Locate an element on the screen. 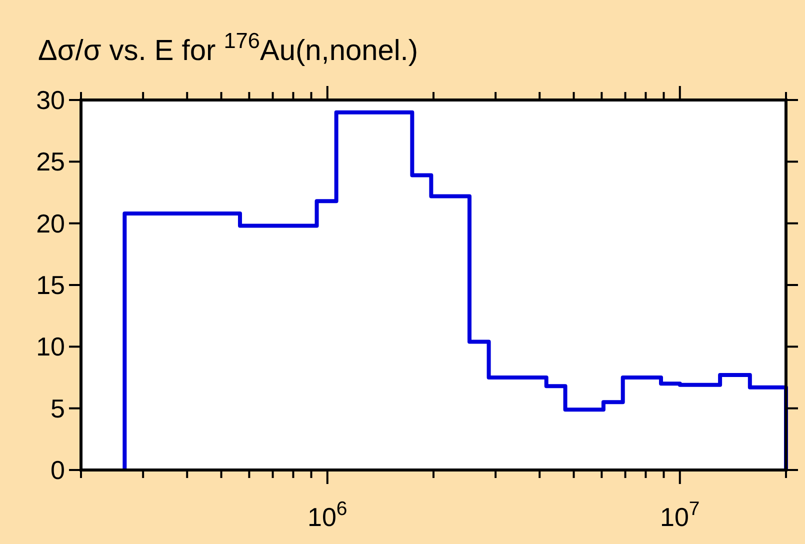  y-tick-label: 20 is located at coordinates (50, 223).